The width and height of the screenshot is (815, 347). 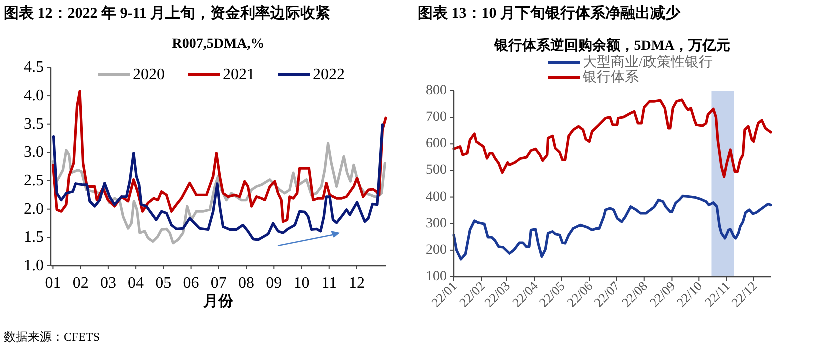 I want to click on chart-title: 图表 13：10 月下旬银行体系净融出减少, so click(x=550, y=13).